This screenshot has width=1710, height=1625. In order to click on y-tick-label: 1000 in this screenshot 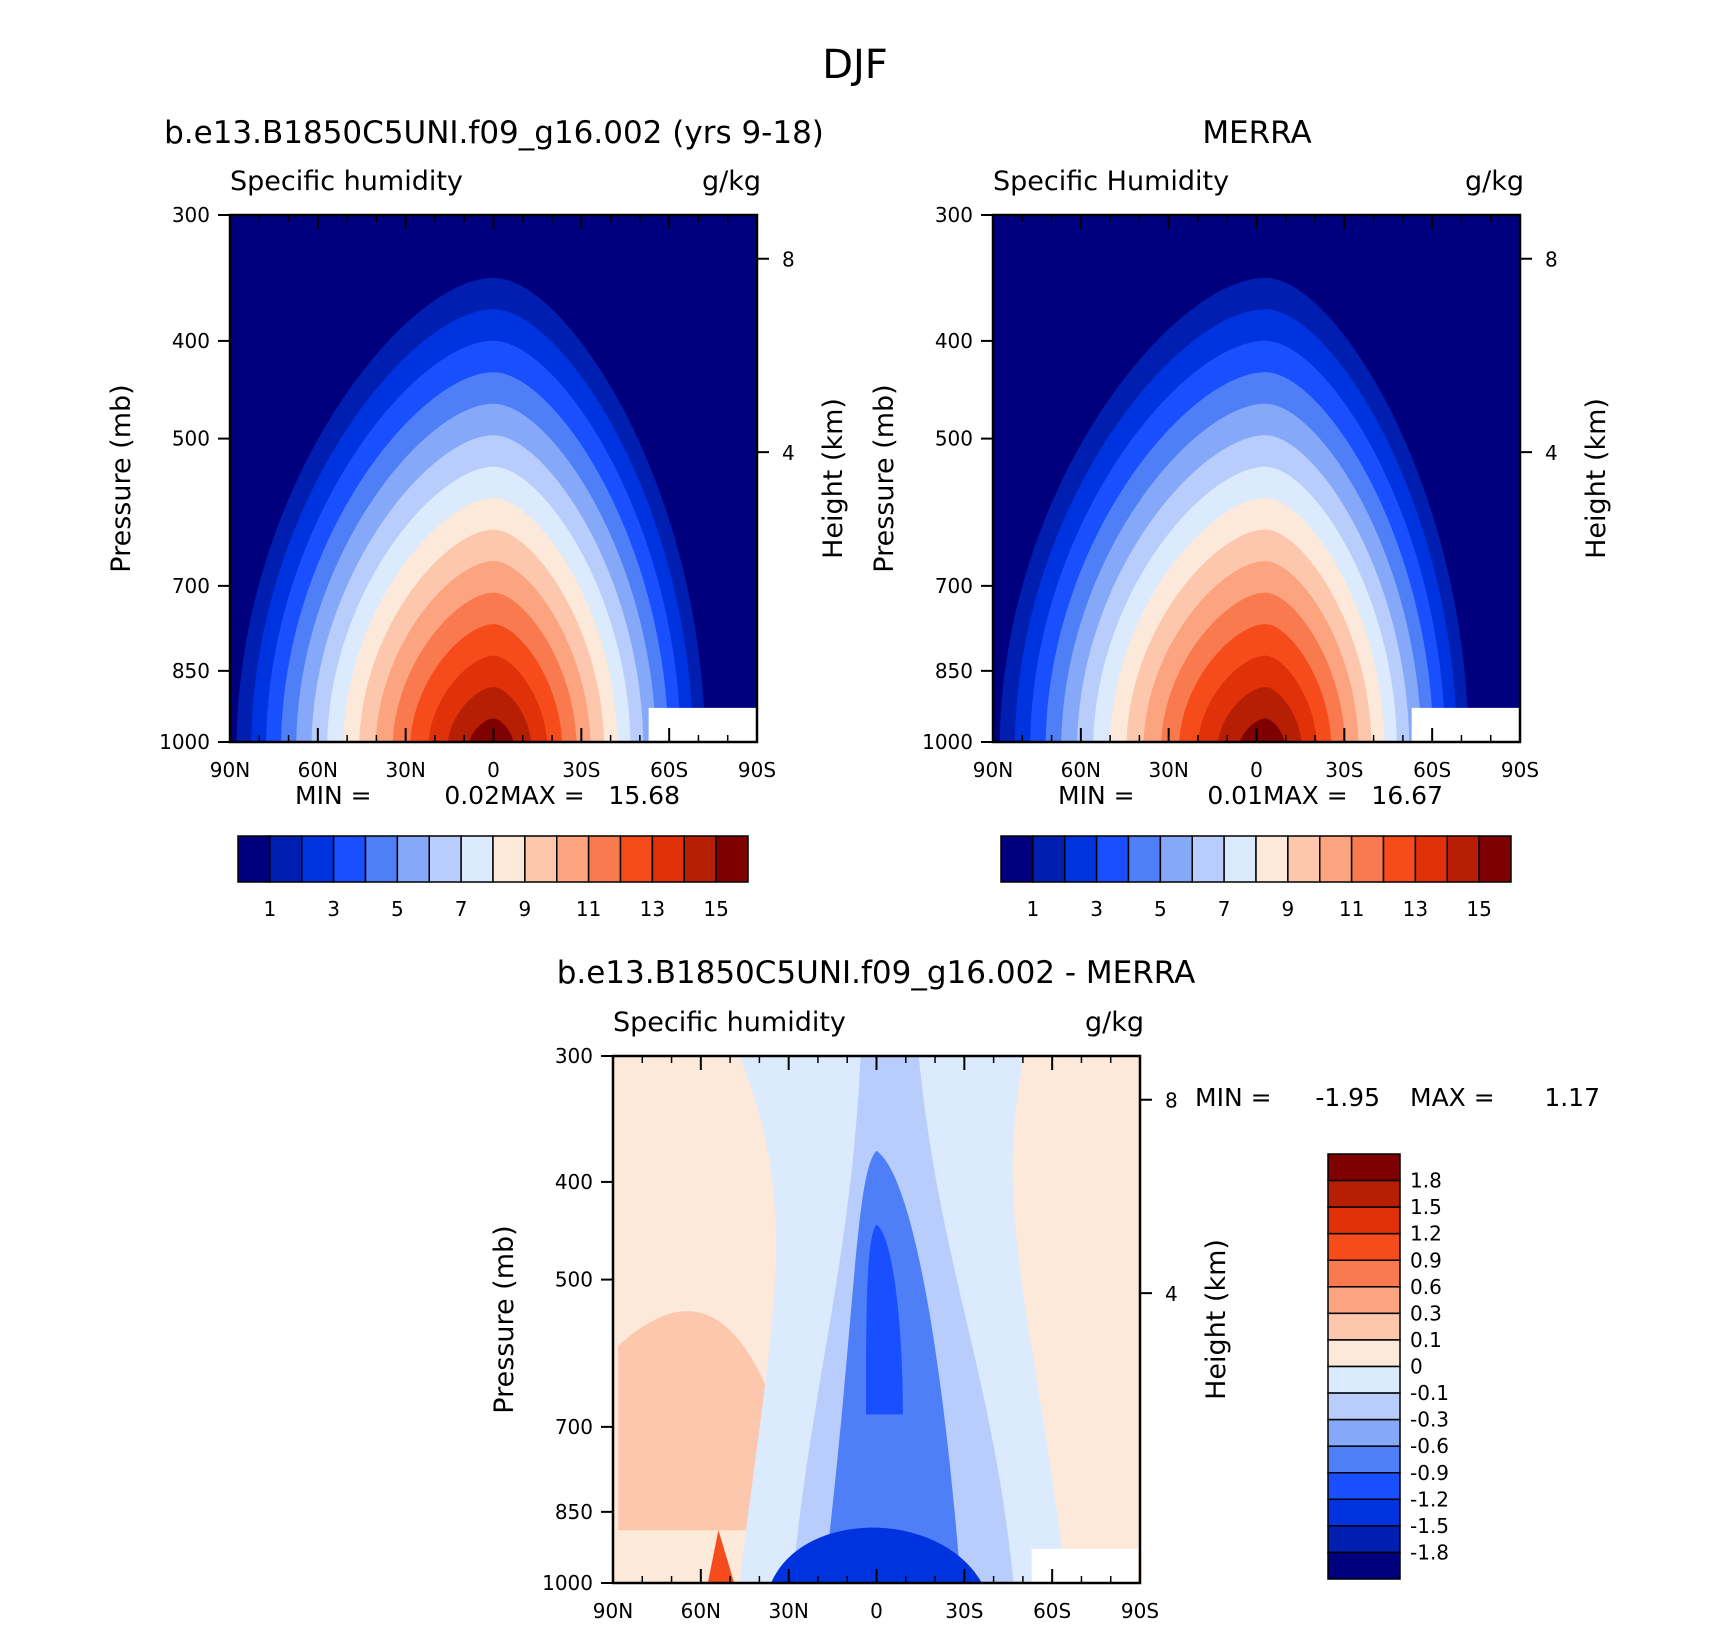, I will do `click(567, 1583)`.